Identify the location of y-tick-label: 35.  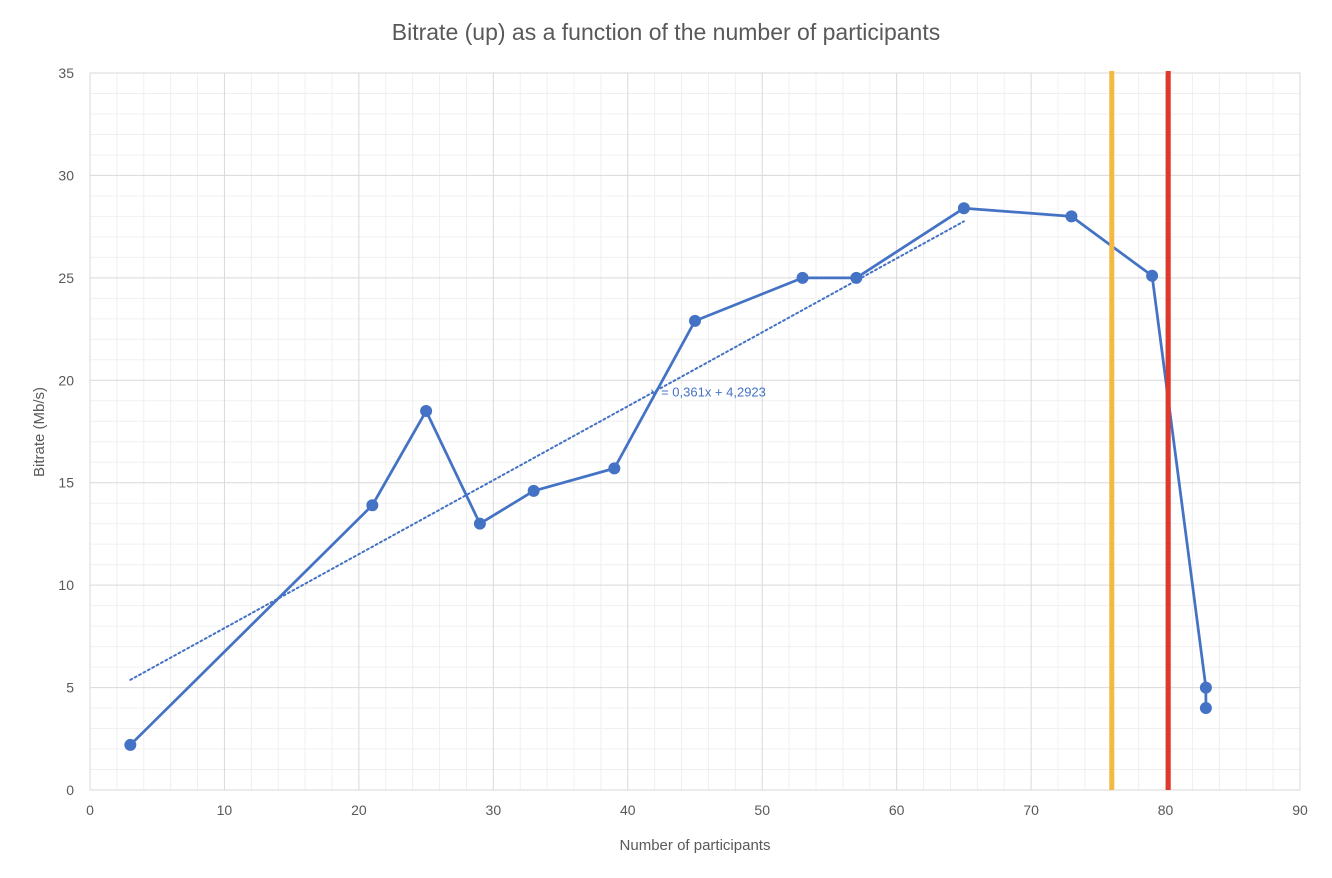
(66, 73).